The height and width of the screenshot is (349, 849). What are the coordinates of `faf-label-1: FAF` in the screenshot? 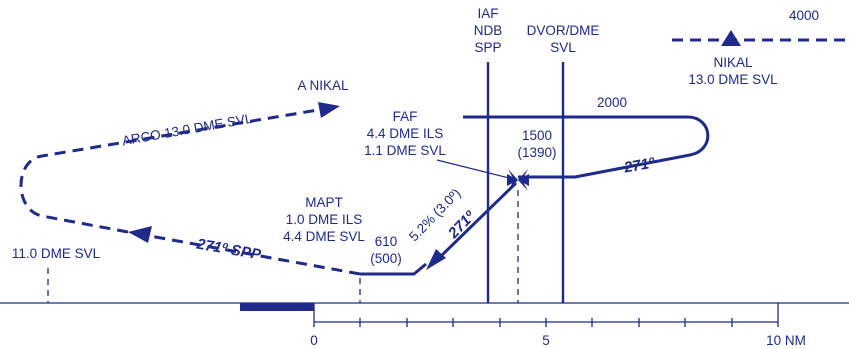 It's located at (405, 116).